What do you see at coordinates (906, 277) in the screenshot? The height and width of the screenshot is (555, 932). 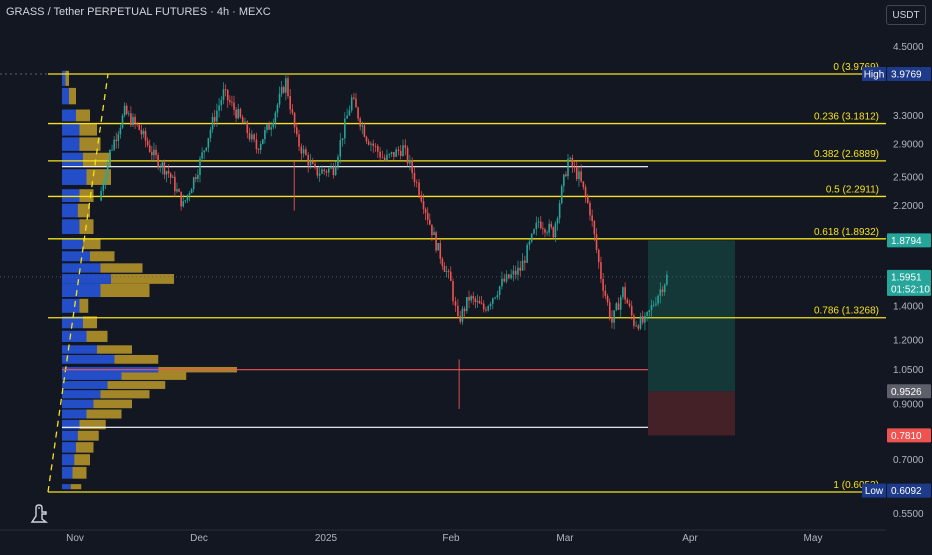 I see `price-label-value: 1.5951` at bounding box center [906, 277].